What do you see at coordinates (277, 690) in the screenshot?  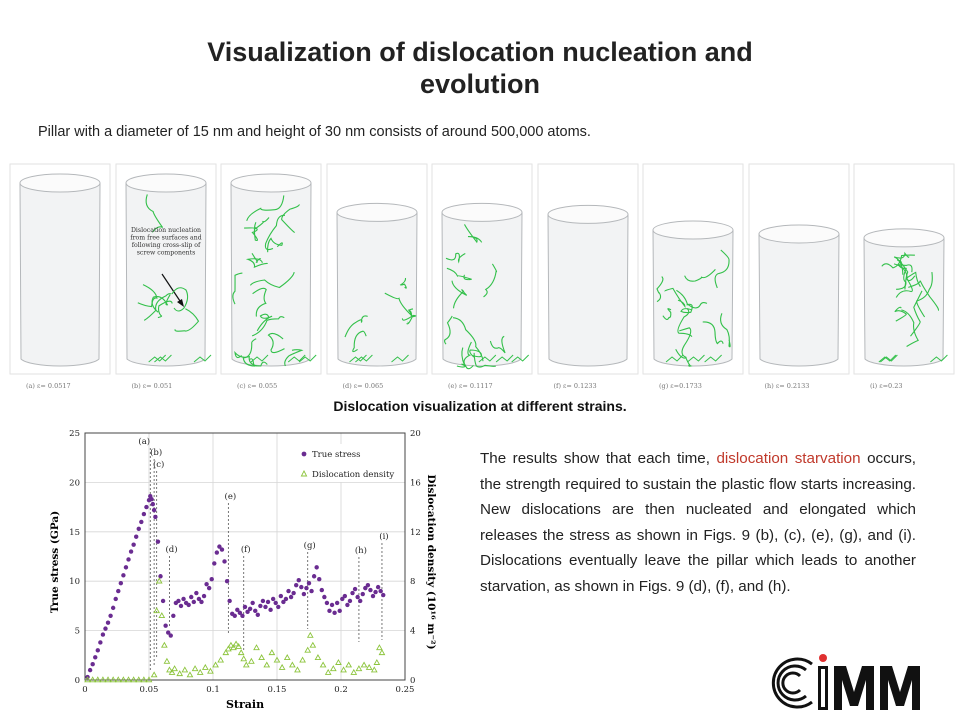 I see `x-tick-label: 0.15` at bounding box center [277, 690].